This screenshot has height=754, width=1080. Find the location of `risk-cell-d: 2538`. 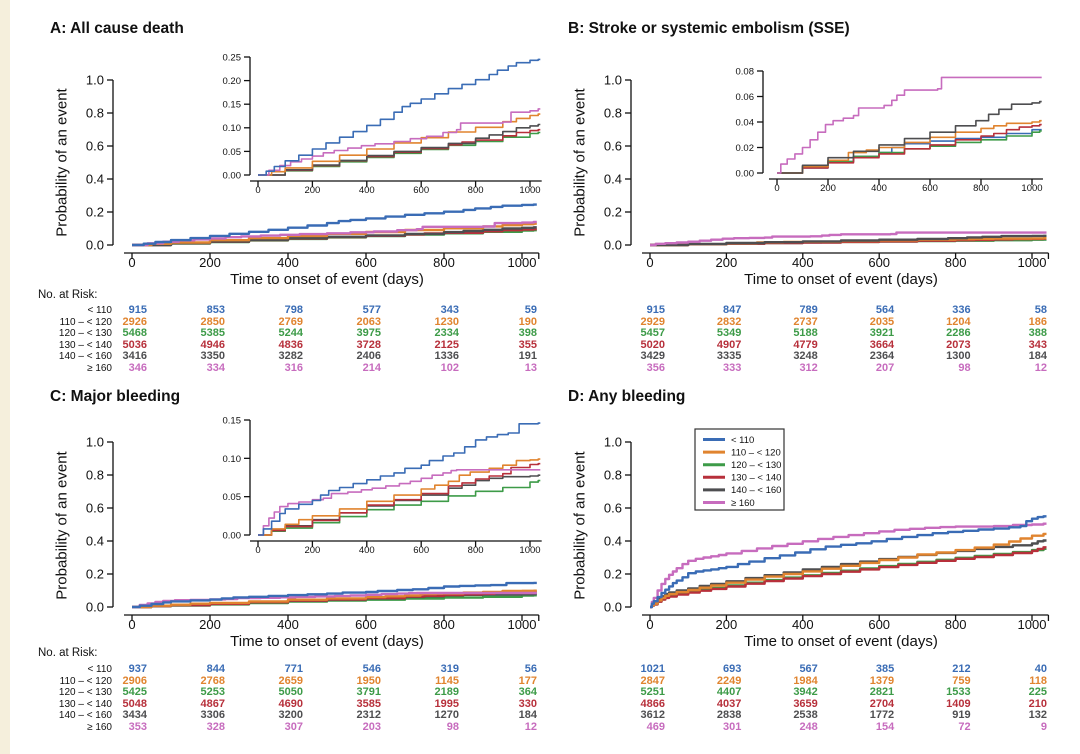

risk-cell-d: 2538 is located at coordinates (805, 715).